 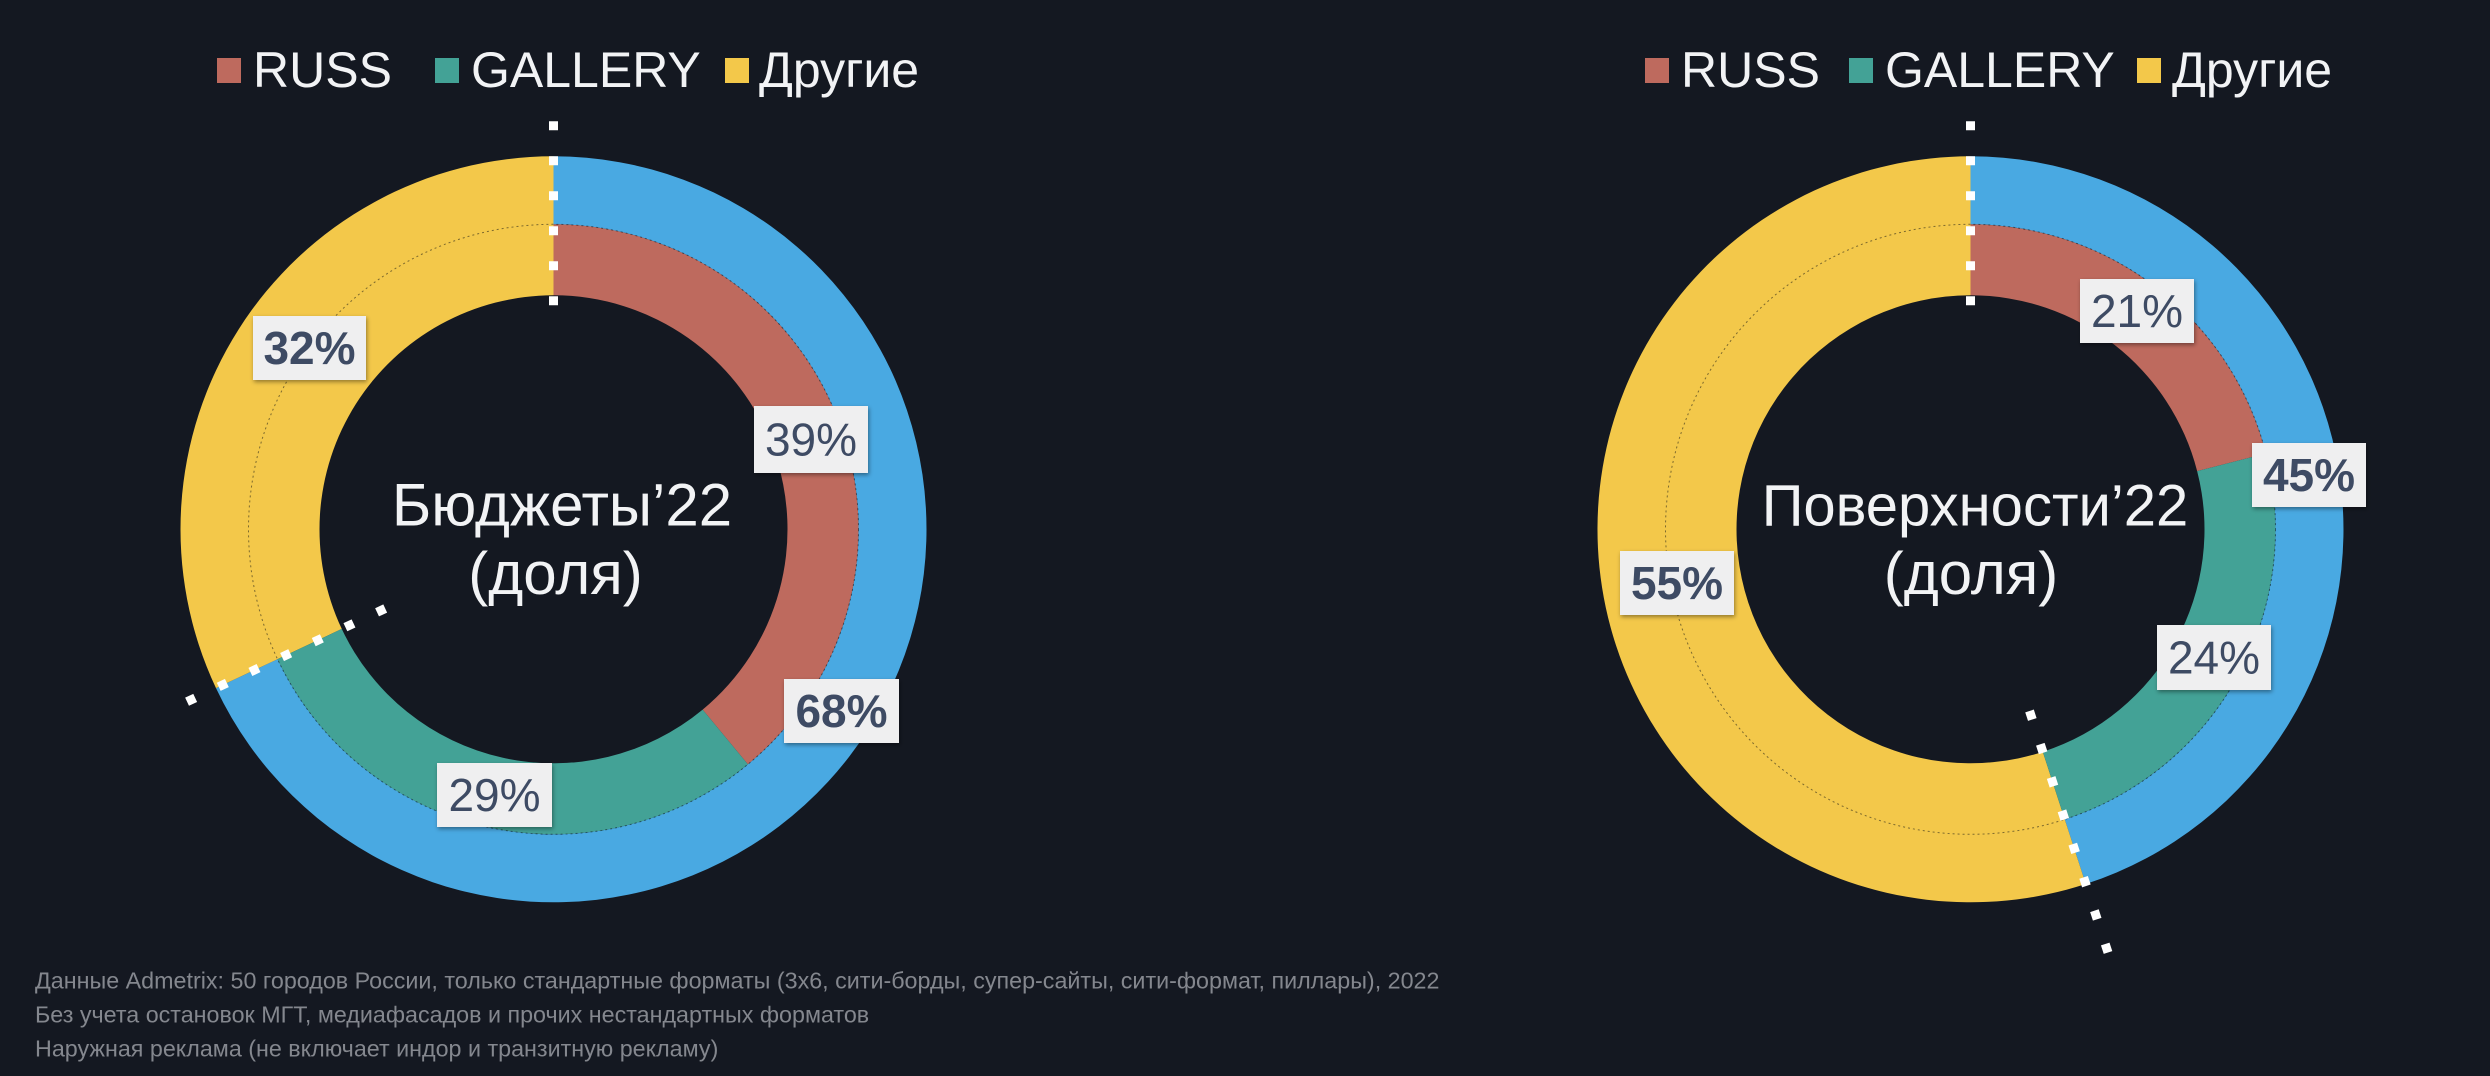 What do you see at coordinates (2214, 658) in the screenshot?
I see `svg-text: 24%` at bounding box center [2214, 658].